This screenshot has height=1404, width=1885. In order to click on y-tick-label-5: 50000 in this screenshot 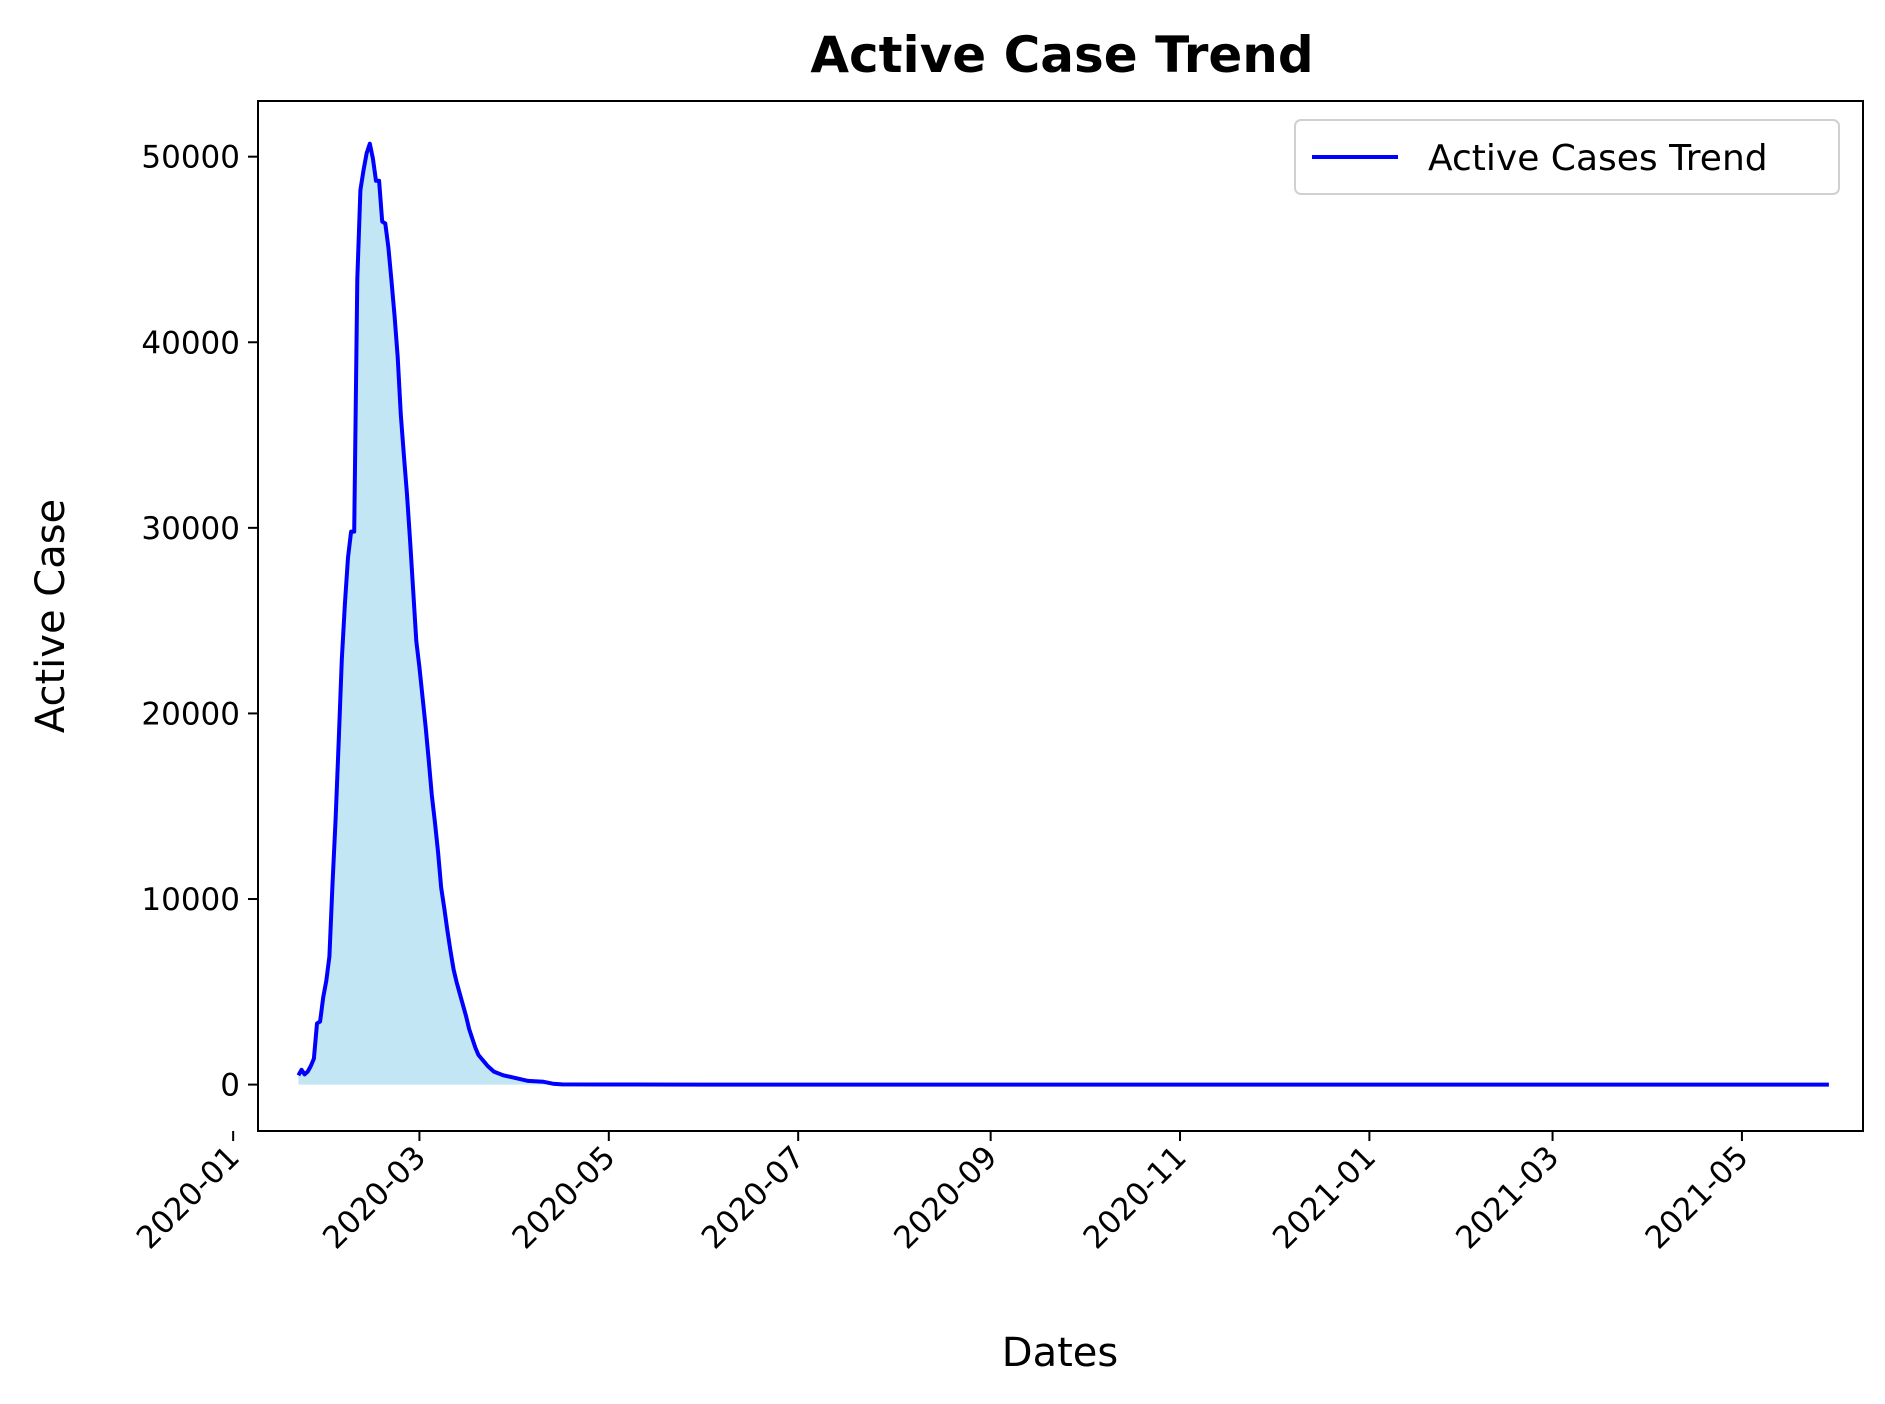, I will do `click(190, 158)`.